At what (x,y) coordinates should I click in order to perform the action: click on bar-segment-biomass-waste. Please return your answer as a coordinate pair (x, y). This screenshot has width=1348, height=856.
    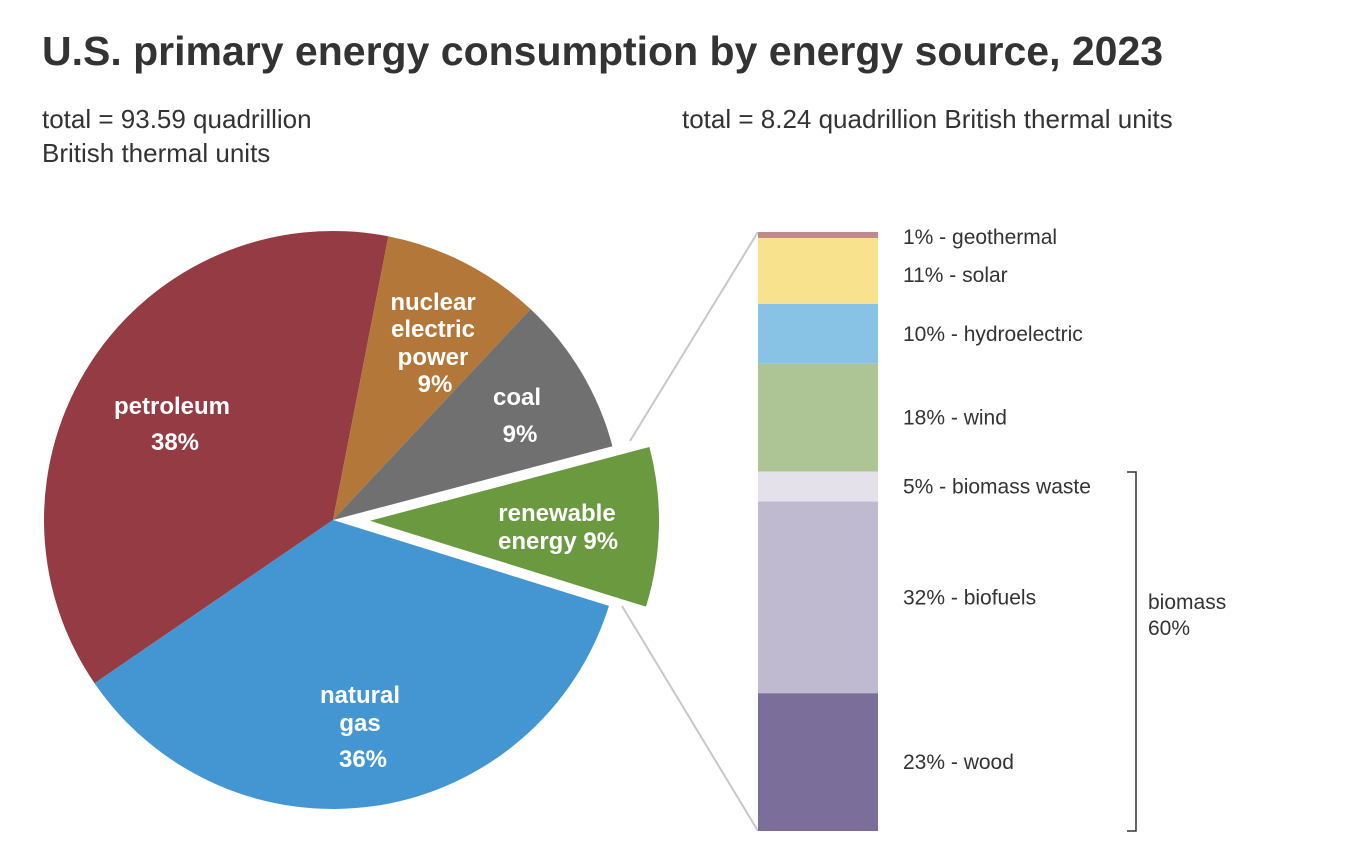
    Looking at the image, I should click on (818, 486).